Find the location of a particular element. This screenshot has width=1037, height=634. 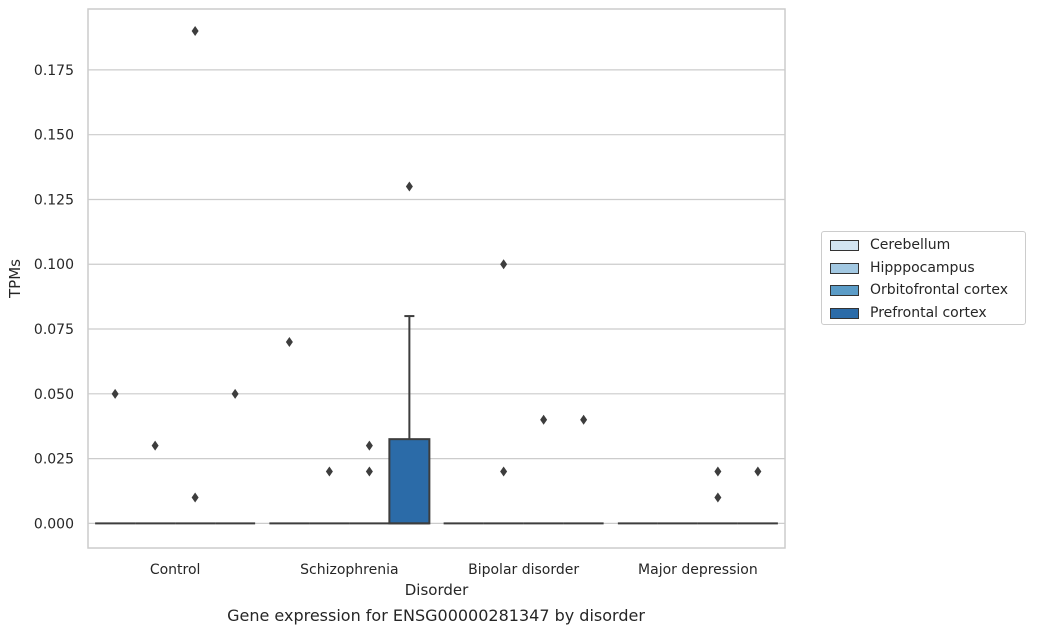

legend-item: Cerebellum is located at coordinates (890, 245).